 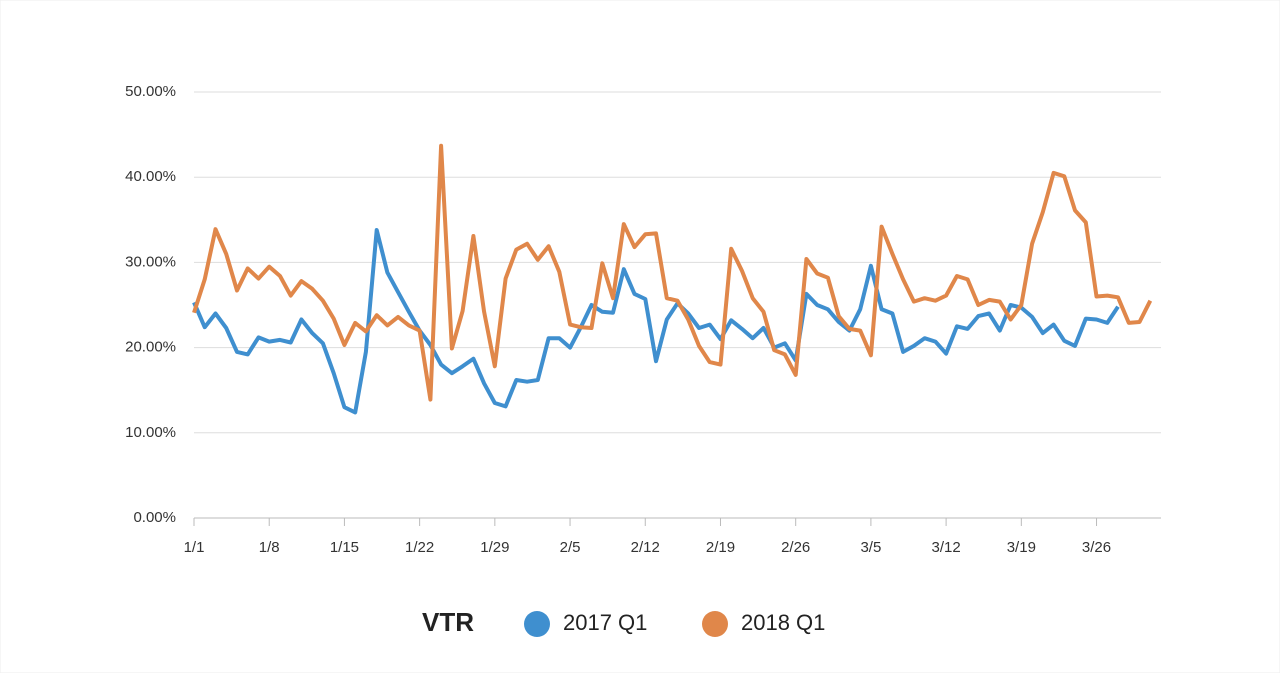 What do you see at coordinates (344, 547) in the screenshot?
I see `x-tick-label: 1/15` at bounding box center [344, 547].